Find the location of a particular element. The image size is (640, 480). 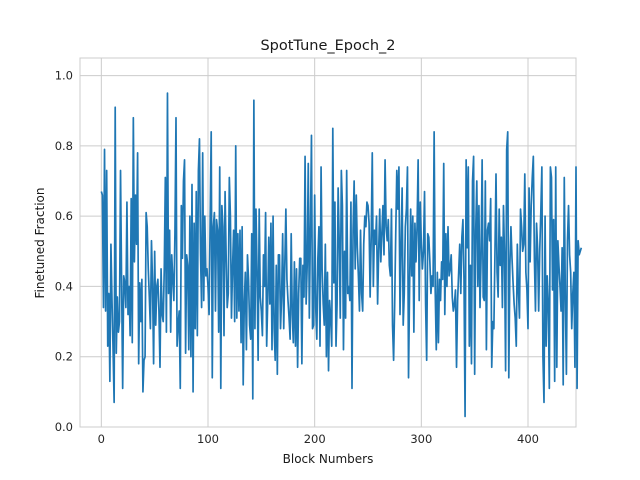

chart-title: SpotTune_Epoch_2 is located at coordinates (327, 46).